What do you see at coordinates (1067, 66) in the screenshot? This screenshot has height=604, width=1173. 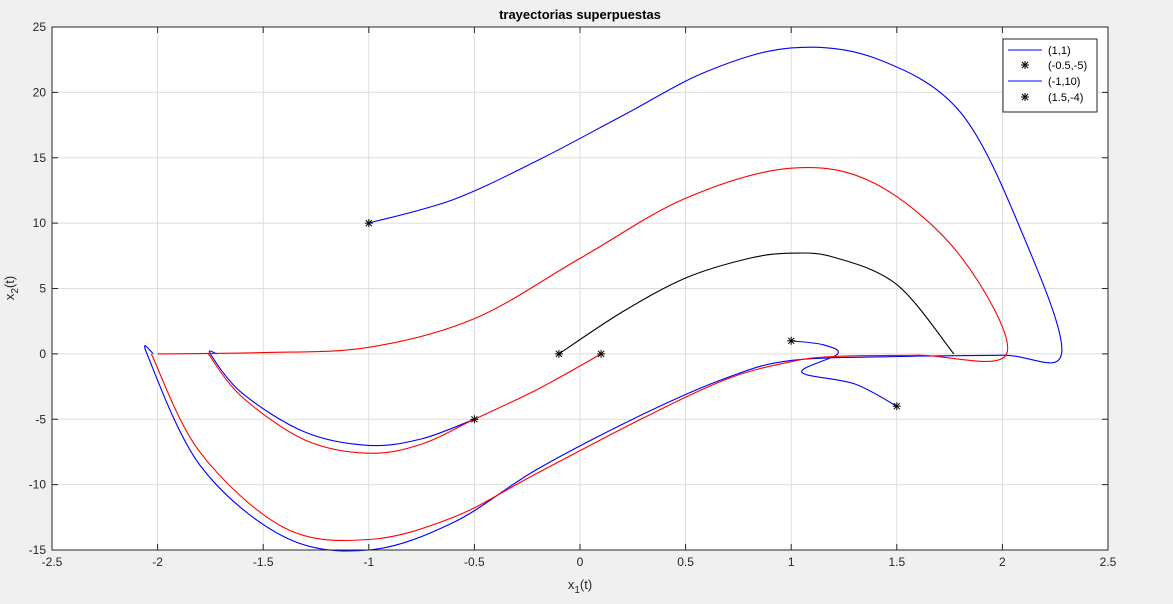 I see `legend-label-2: (-0.5,-5)` at bounding box center [1067, 66].